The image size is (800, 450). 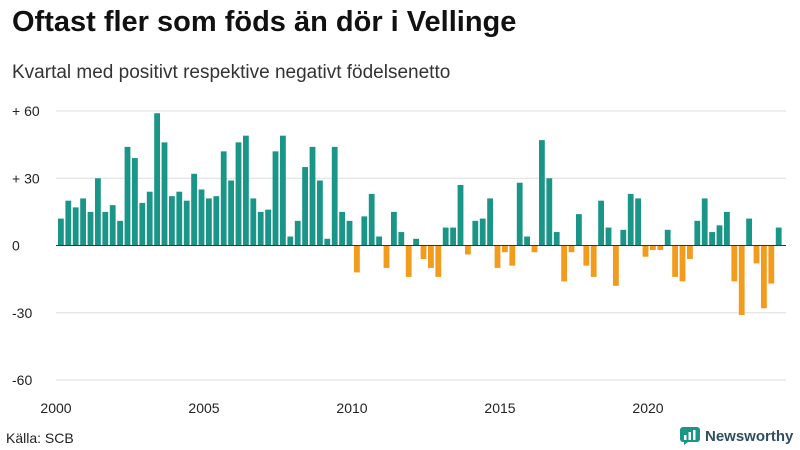 What do you see at coordinates (40, 438) in the screenshot?
I see `source-note: Källa: SCB` at bounding box center [40, 438].